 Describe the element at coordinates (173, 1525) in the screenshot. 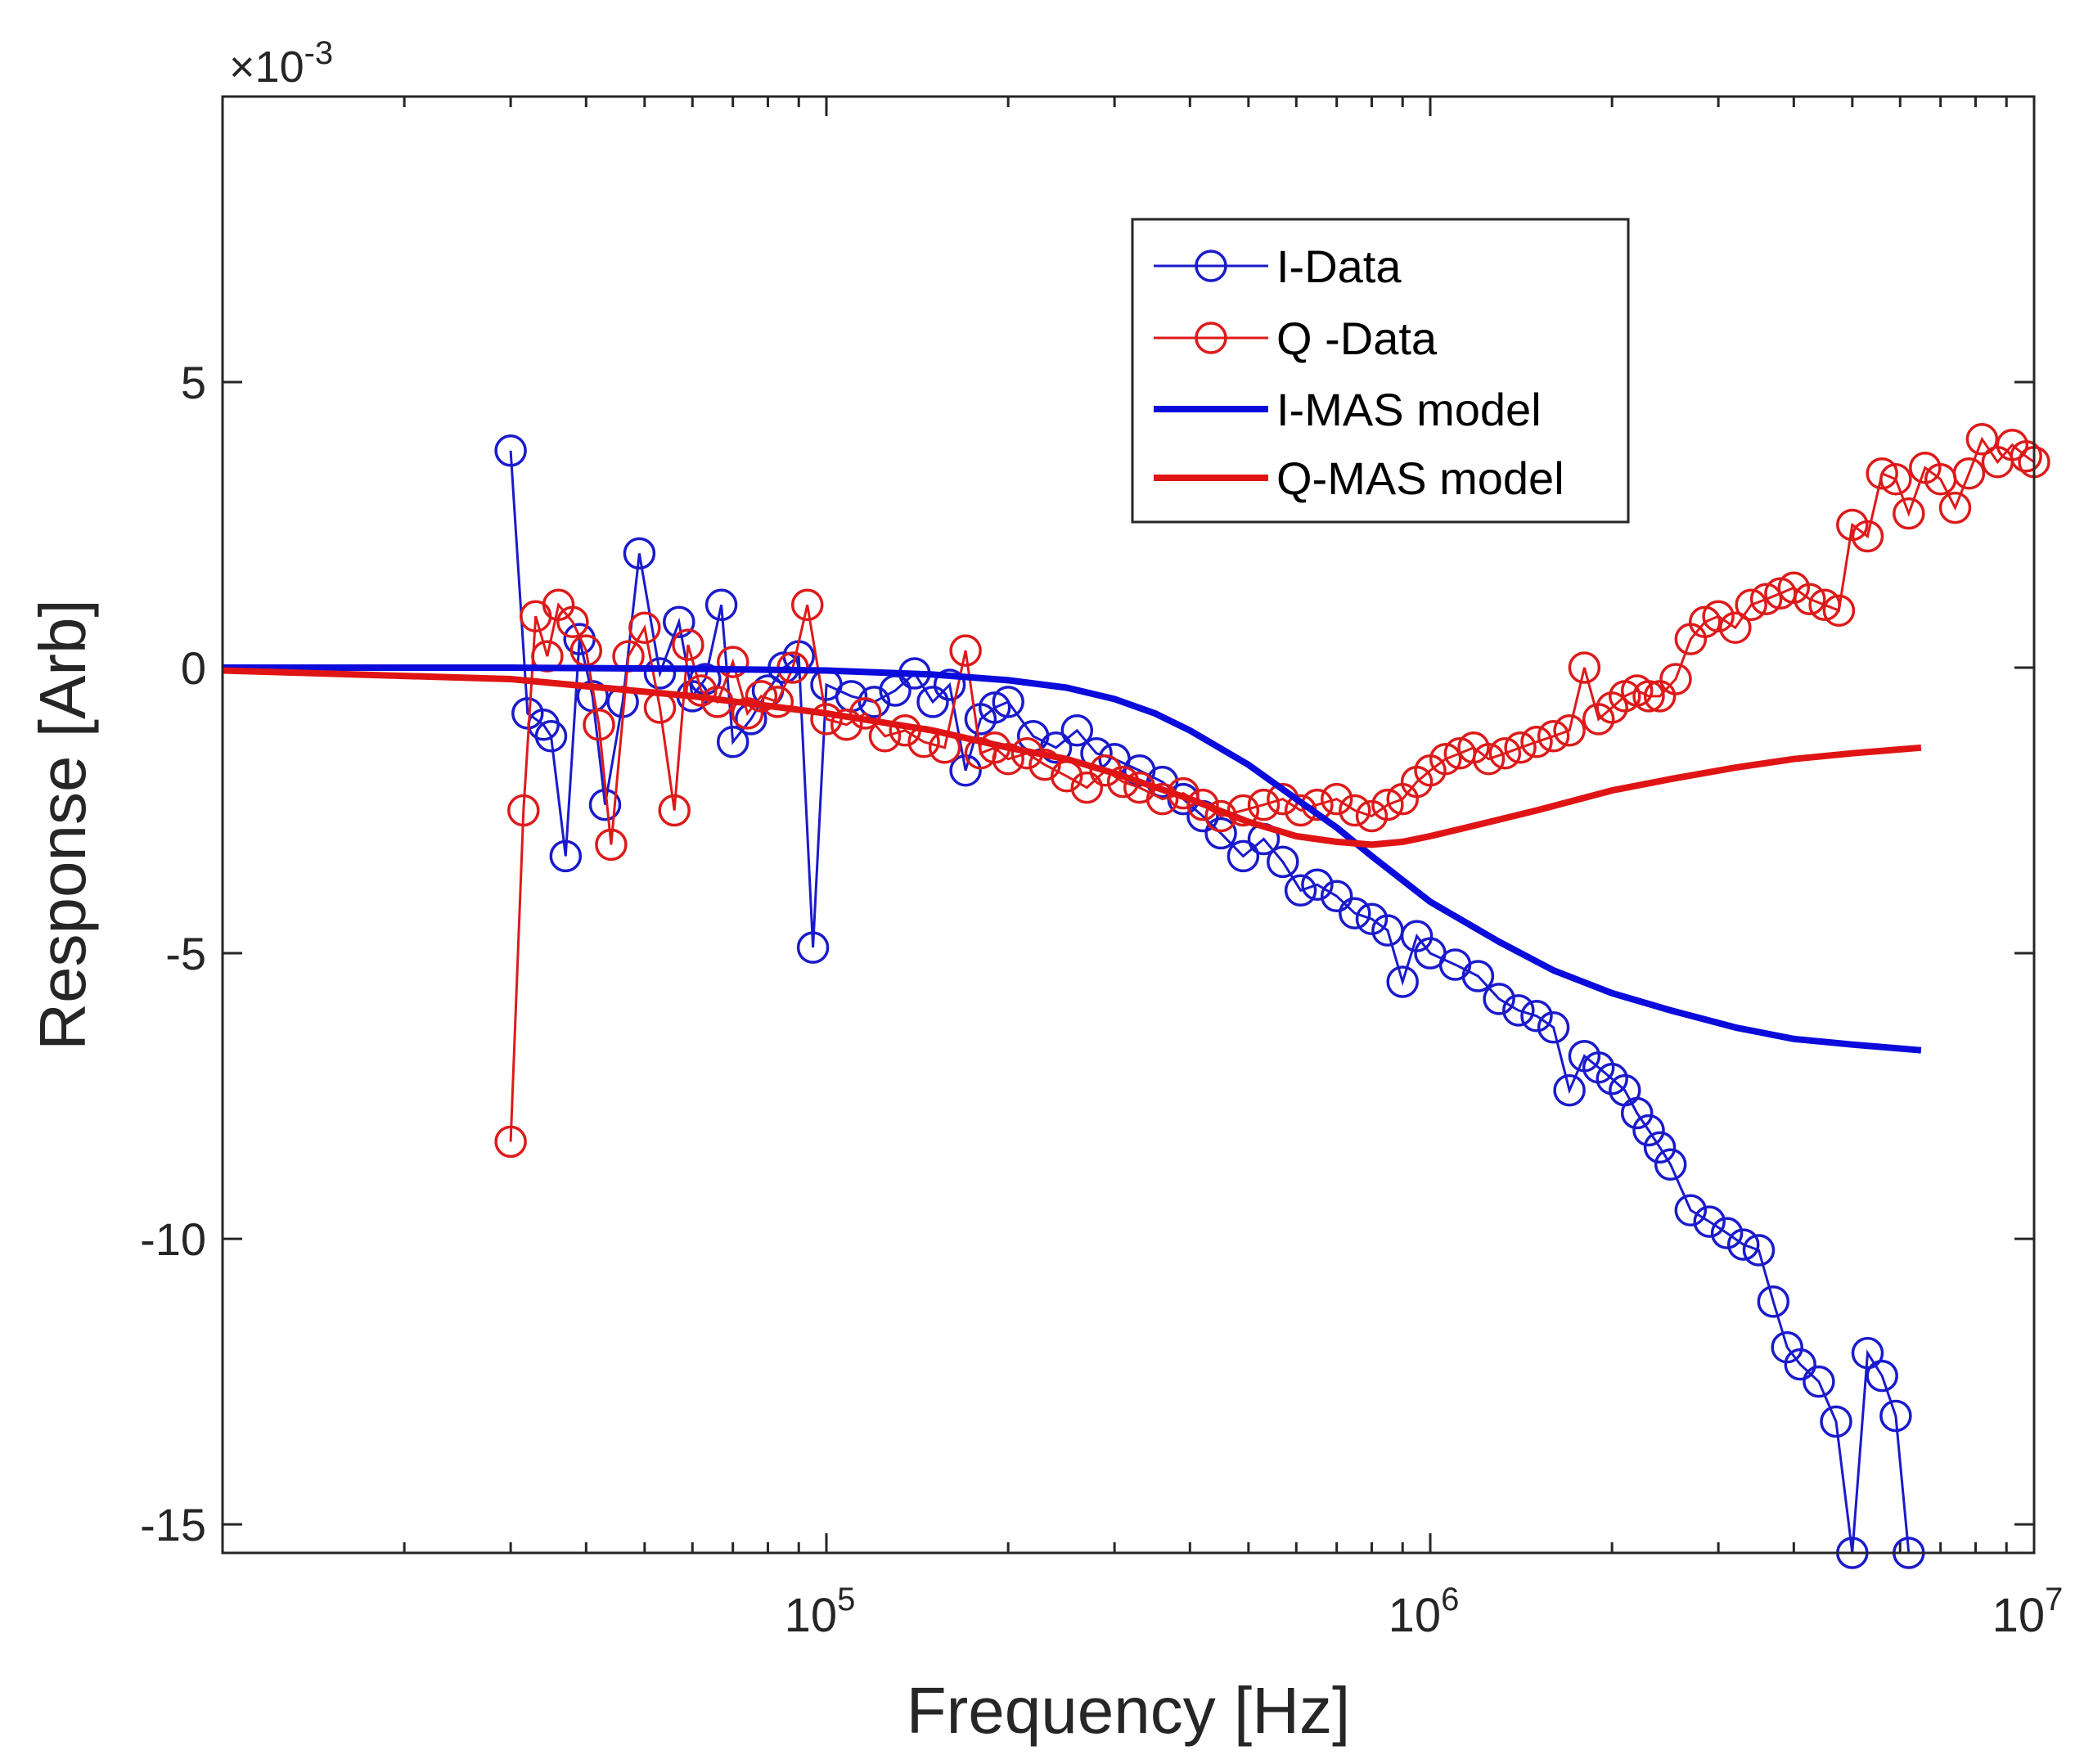

I see `y-tick-label: -15` at that location.